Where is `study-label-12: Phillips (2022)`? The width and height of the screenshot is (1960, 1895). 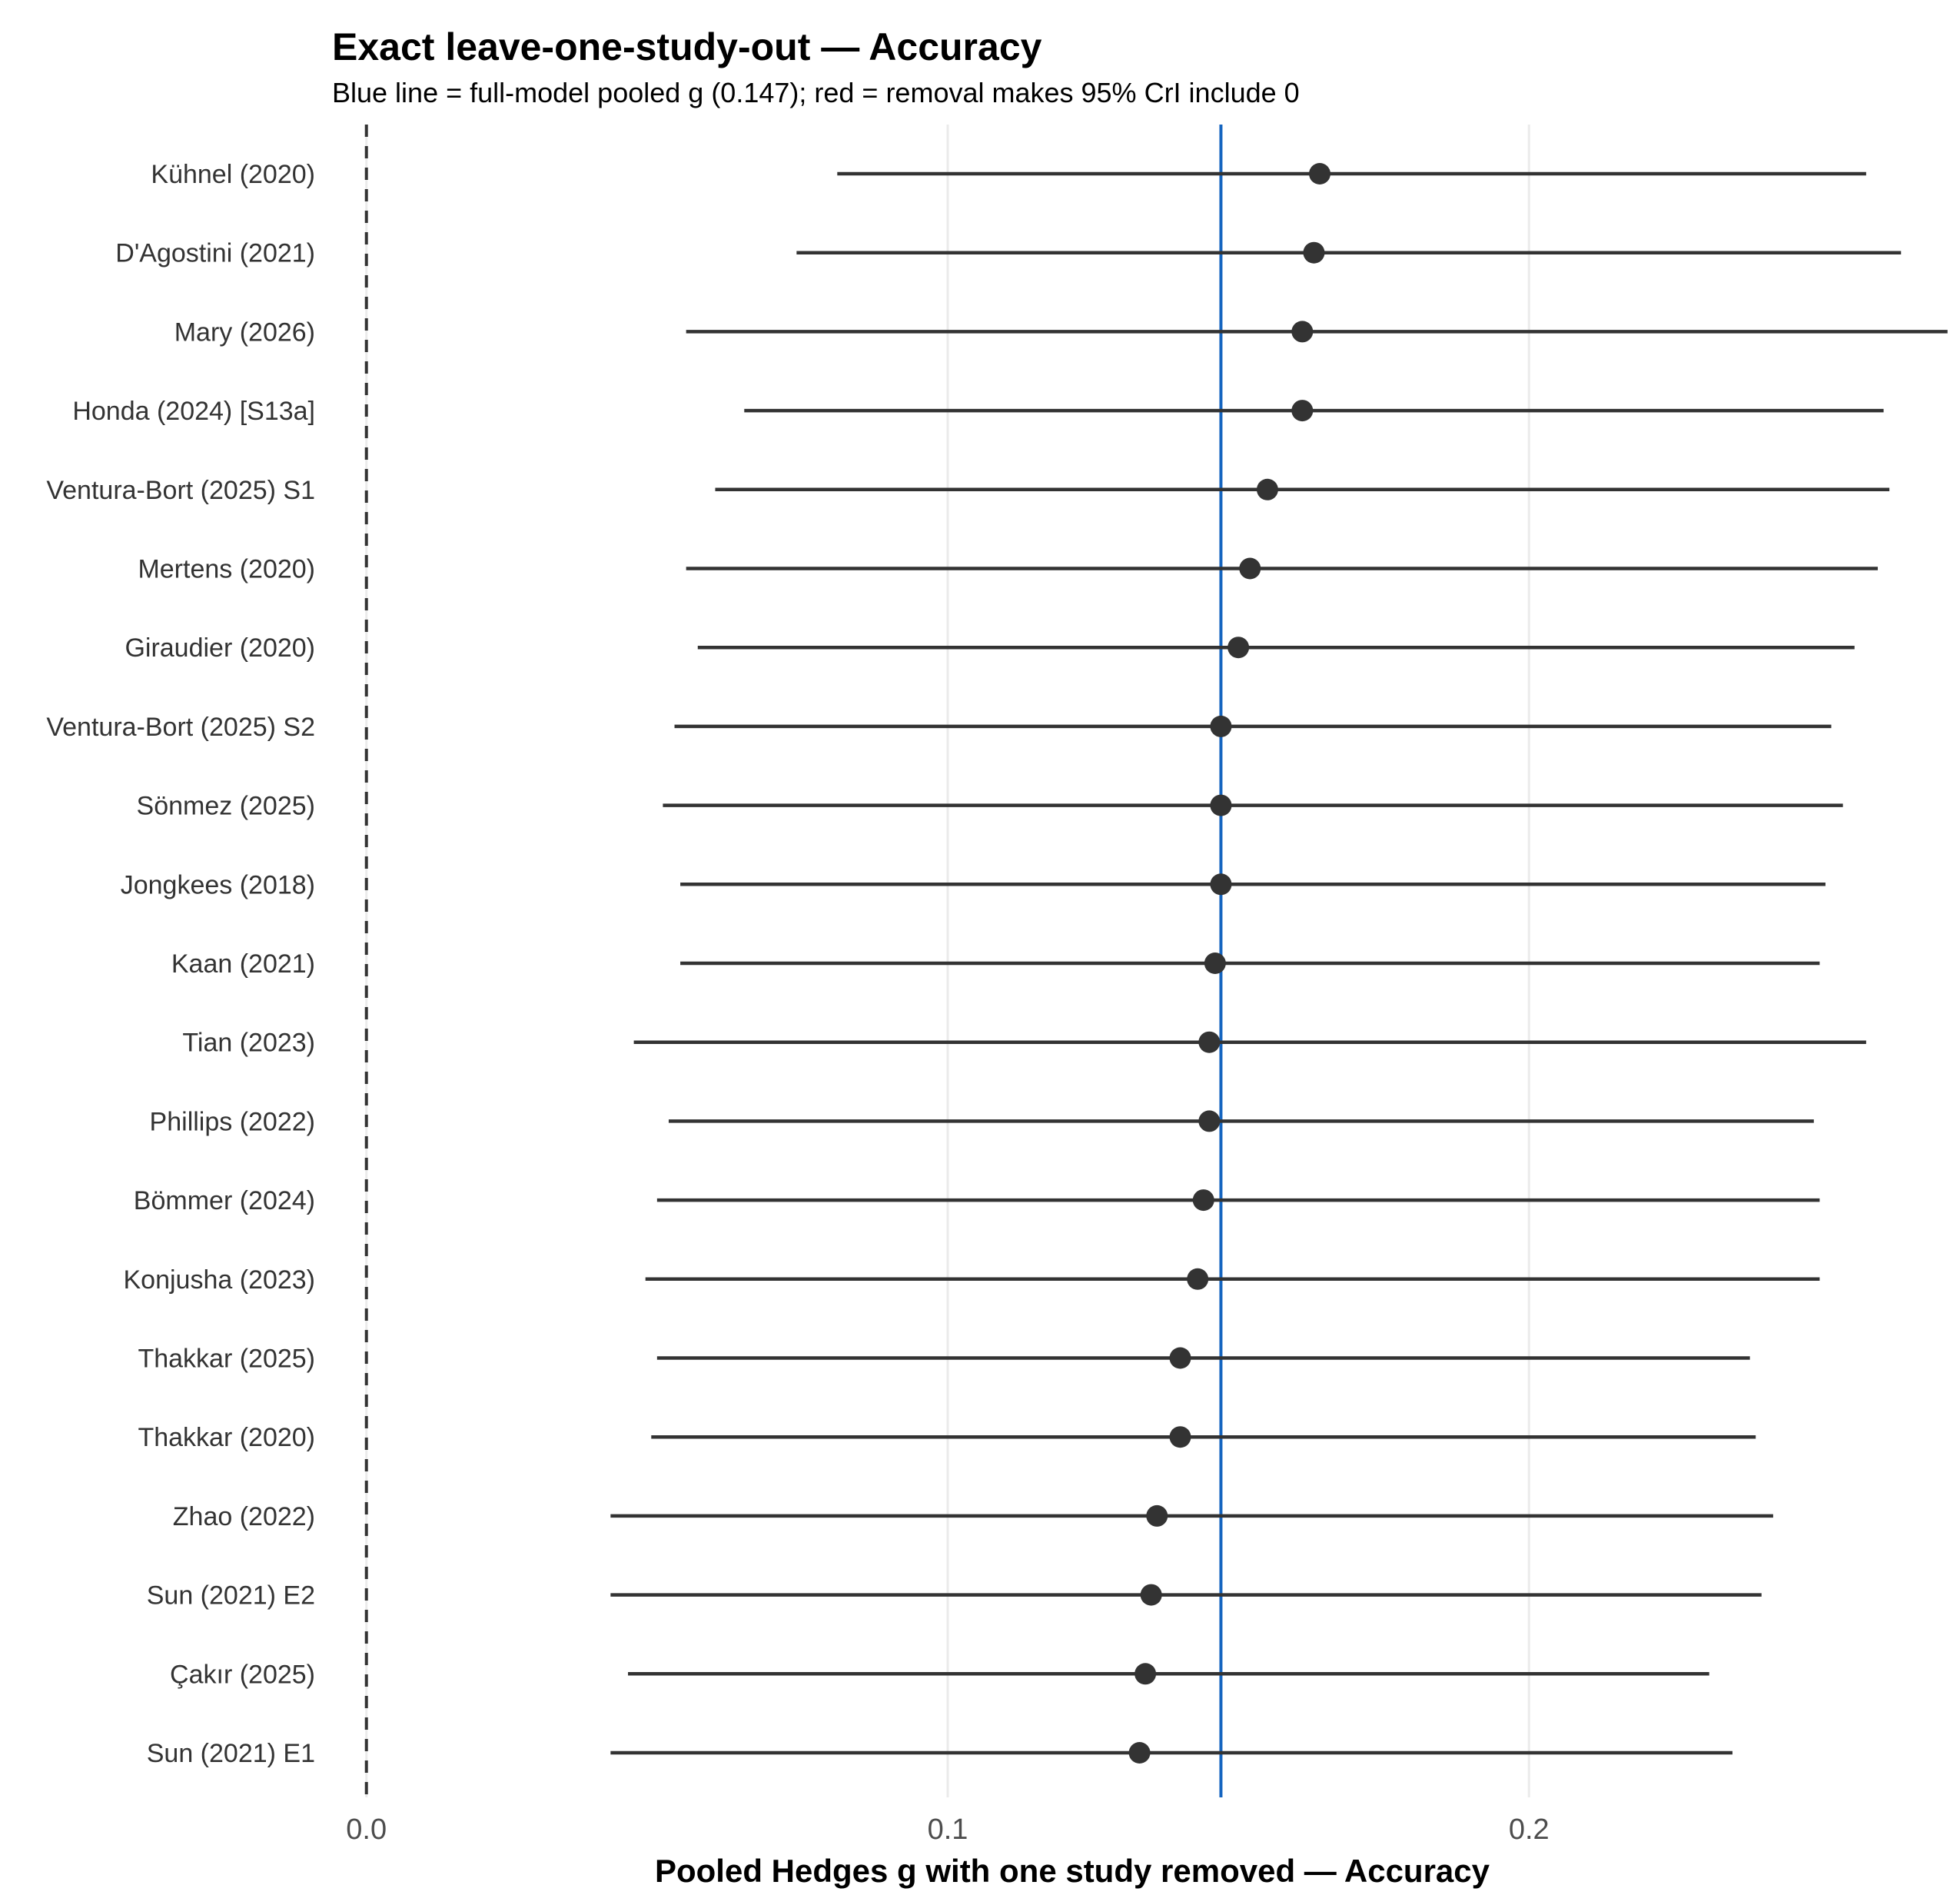 study-label-12: Phillips (2022) is located at coordinates (232, 1121).